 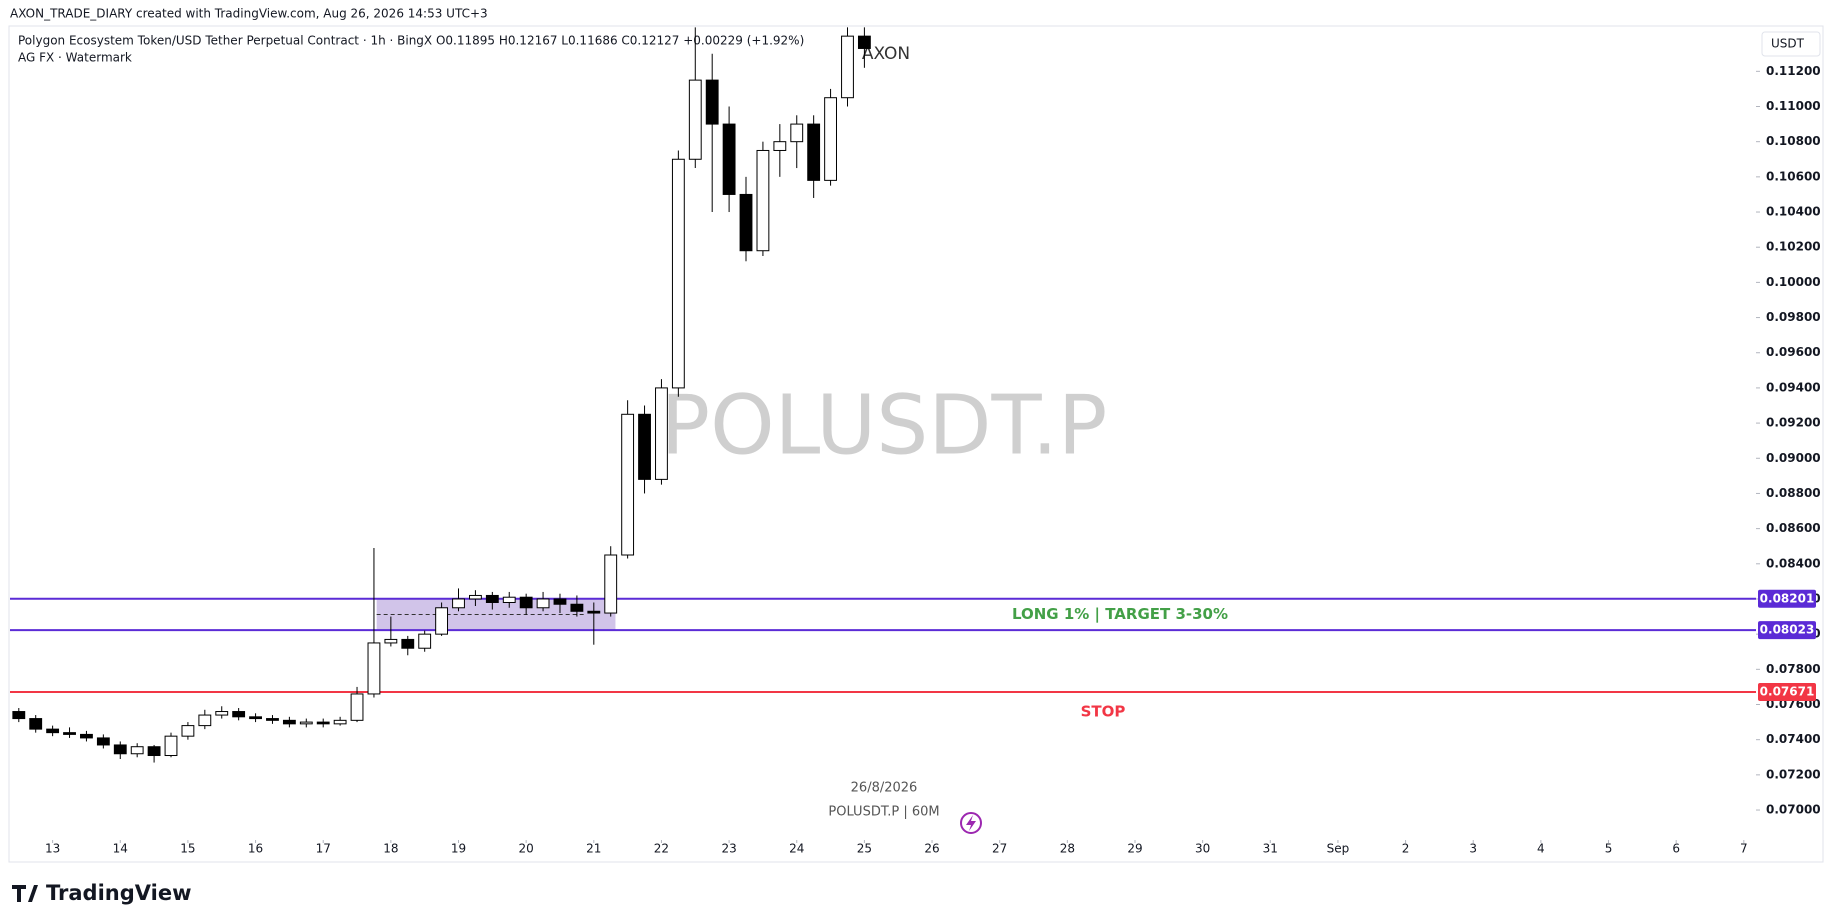 I want to click on y-tick-label: 0.09800, so click(x=1793, y=317).